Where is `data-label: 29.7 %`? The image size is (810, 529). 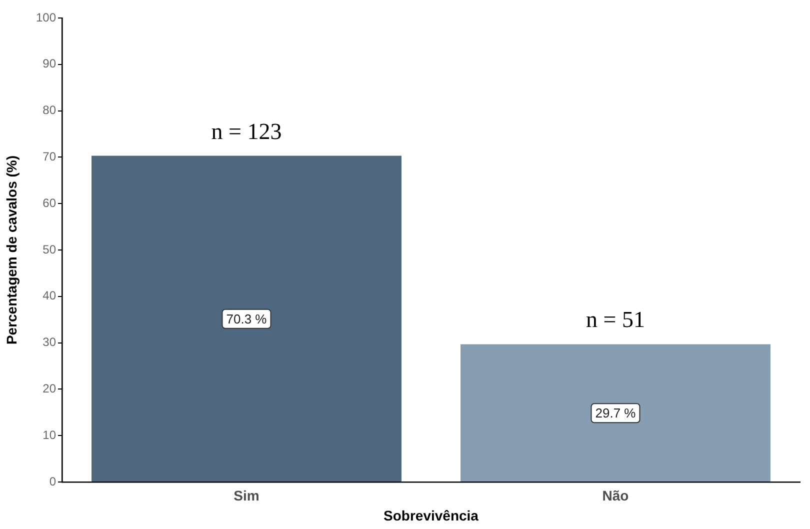 data-label: 29.7 % is located at coordinates (615, 413).